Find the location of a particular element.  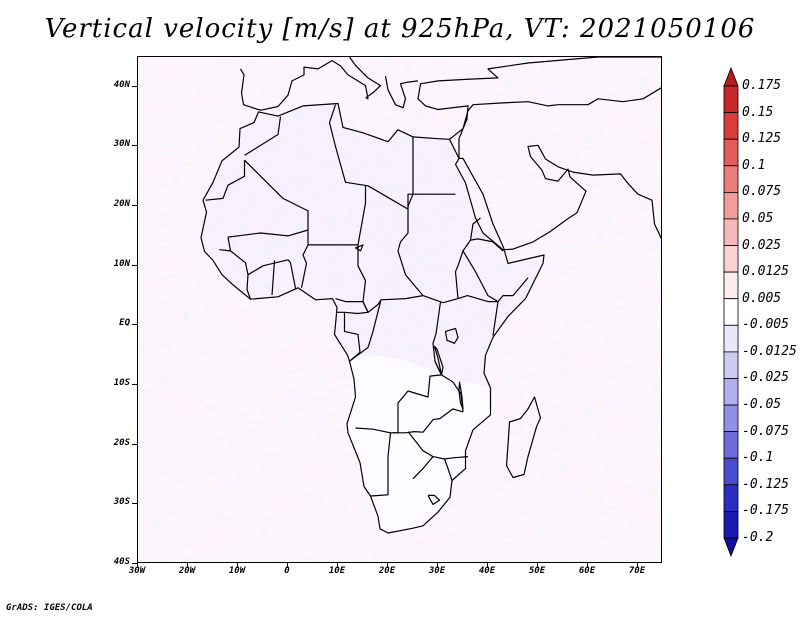

colorbar-label: -0.075 is located at coordinates (765, 431).